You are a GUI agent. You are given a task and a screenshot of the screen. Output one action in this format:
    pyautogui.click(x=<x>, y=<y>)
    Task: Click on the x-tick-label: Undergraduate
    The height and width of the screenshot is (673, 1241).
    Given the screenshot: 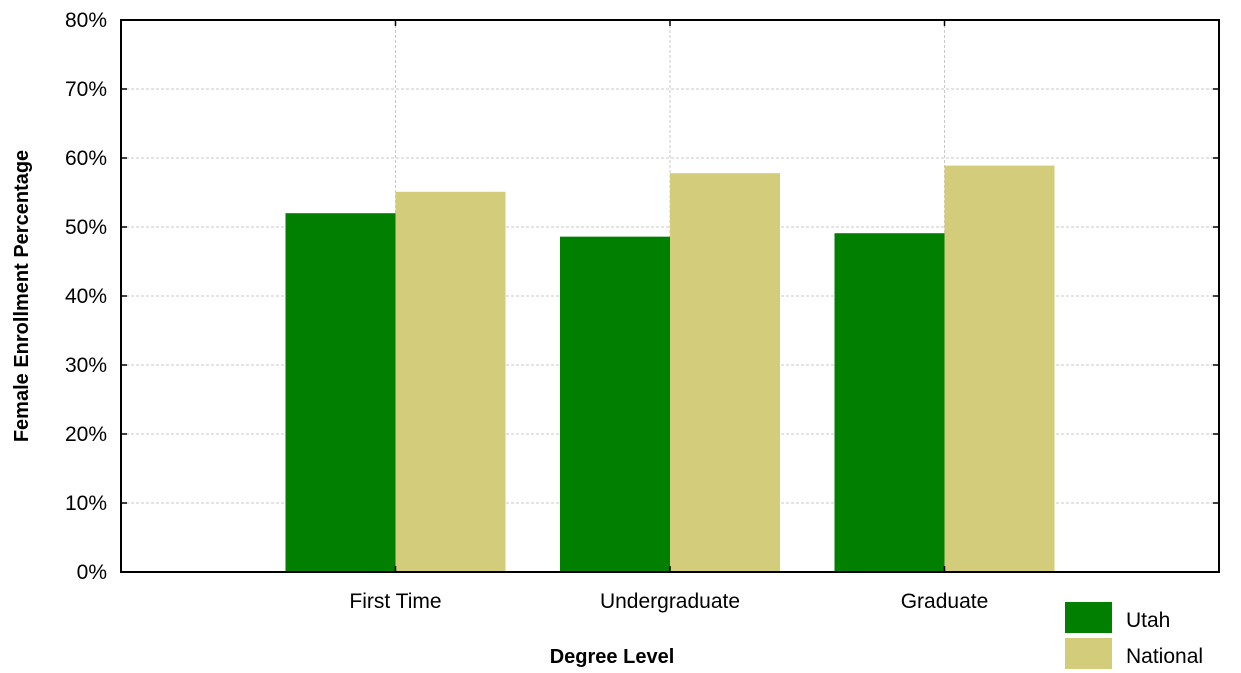 What is the action you would take?
    pyautogui.click(x=670, y=601)
    